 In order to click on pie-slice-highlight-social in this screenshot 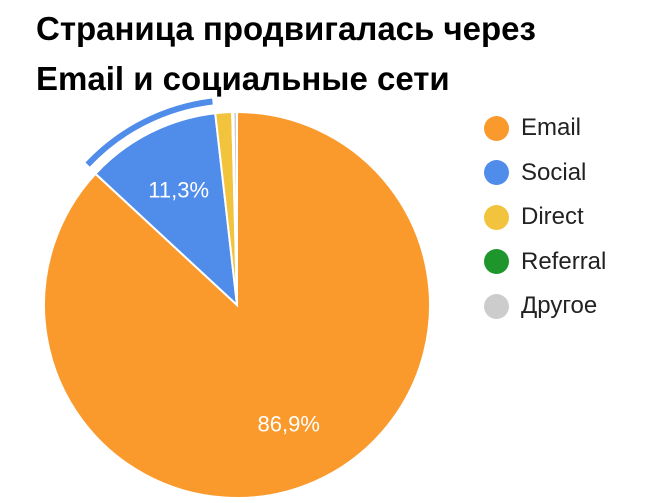, I will do `click(149, 132)`.